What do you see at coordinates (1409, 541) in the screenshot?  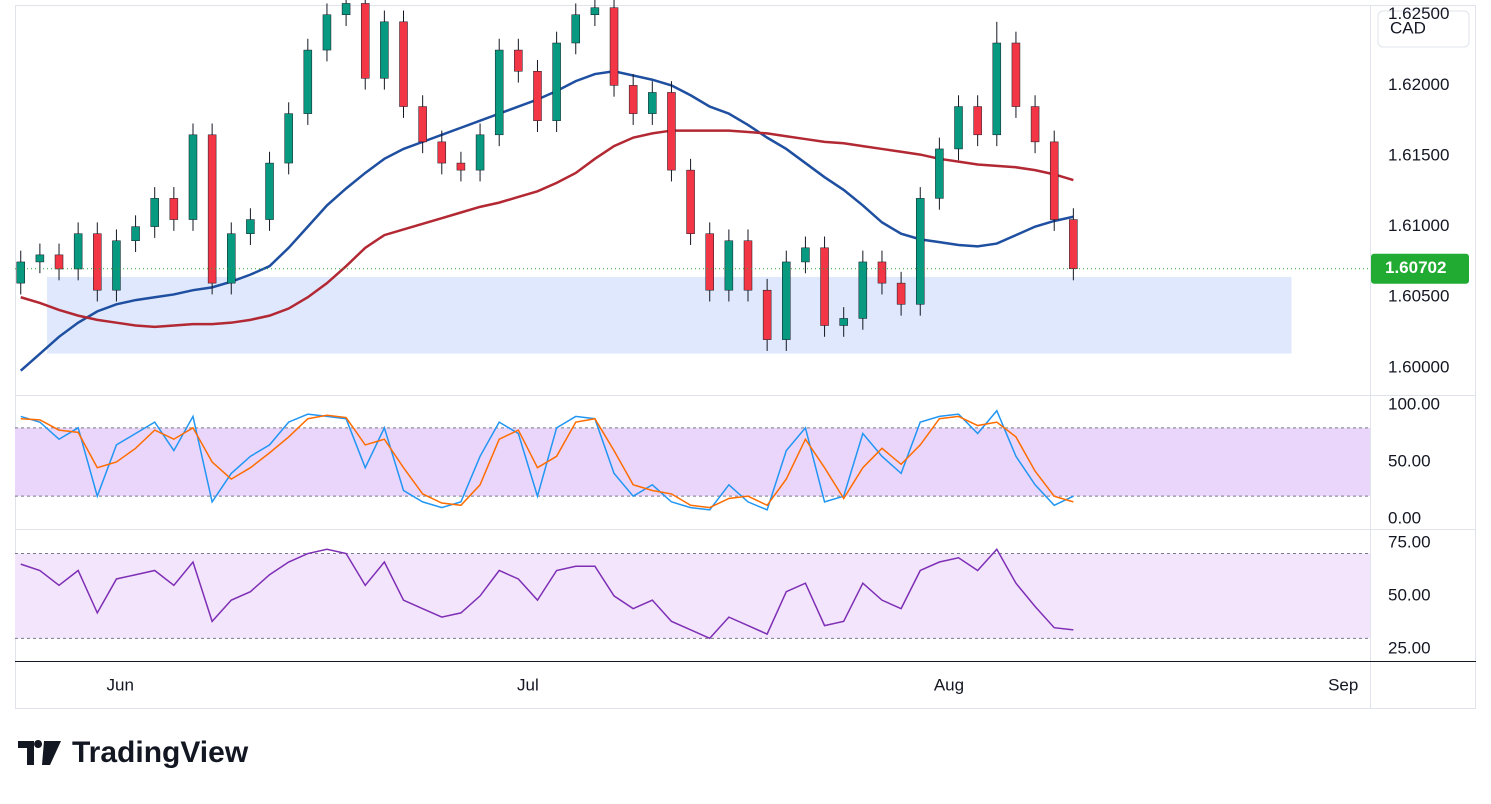 I see `y-tick-label: 75.00` at bounding box center [1409, 541].